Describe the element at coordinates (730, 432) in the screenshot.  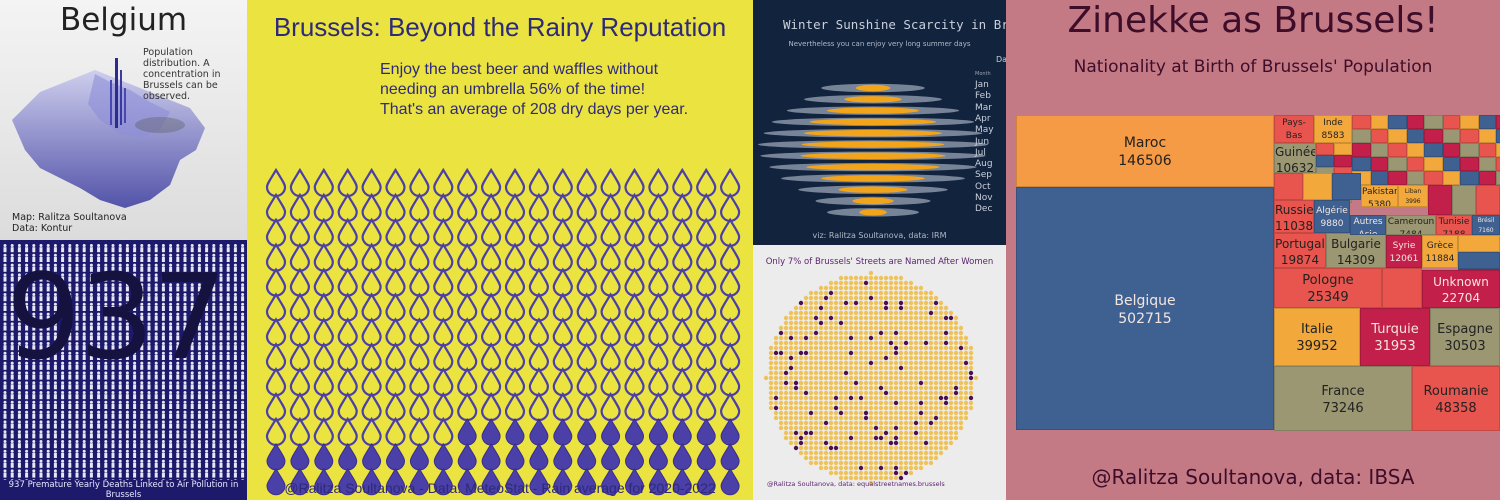
I see `rain-drop-filled` at that location.